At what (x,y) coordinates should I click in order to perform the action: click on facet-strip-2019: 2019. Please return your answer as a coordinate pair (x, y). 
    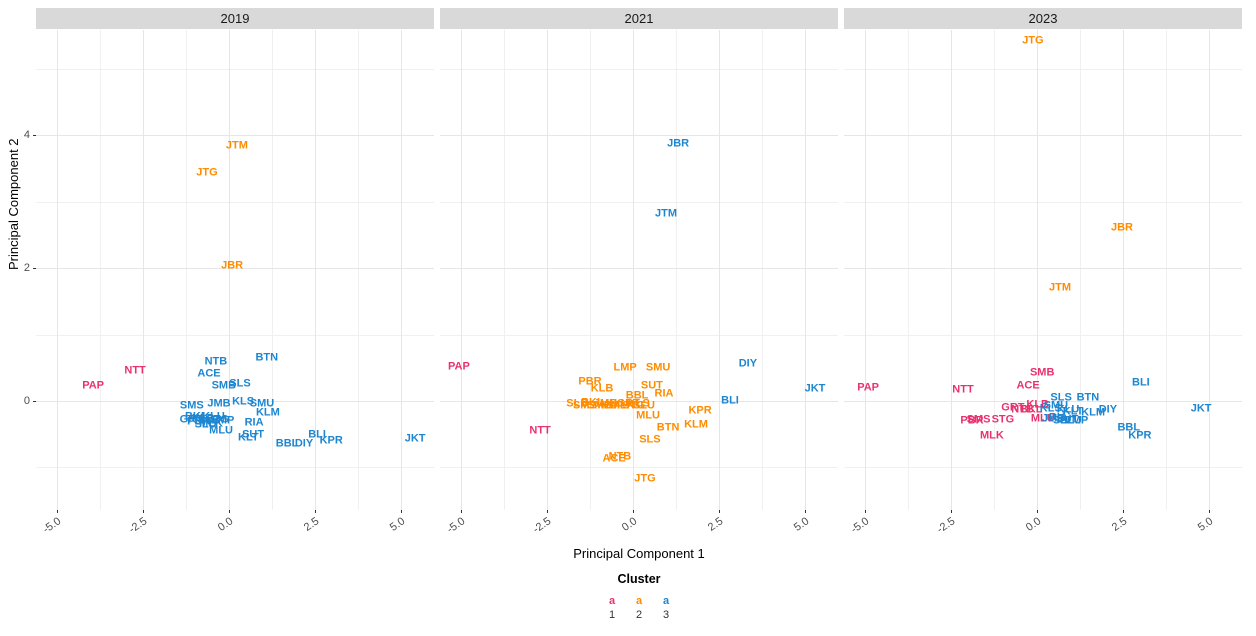
    Looking at the image, I should click on (235, 18).